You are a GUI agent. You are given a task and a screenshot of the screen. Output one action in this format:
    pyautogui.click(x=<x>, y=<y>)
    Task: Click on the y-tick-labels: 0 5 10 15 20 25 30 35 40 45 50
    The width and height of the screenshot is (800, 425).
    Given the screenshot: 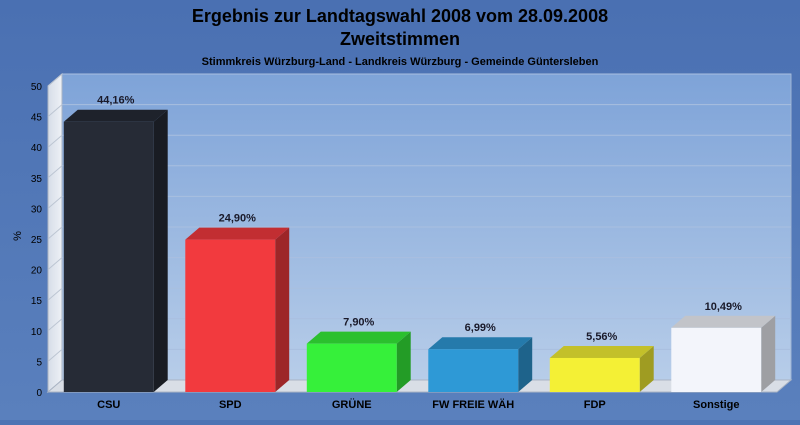 What is the action you would take?
    pyautogui.click(x=37, y=240)
    